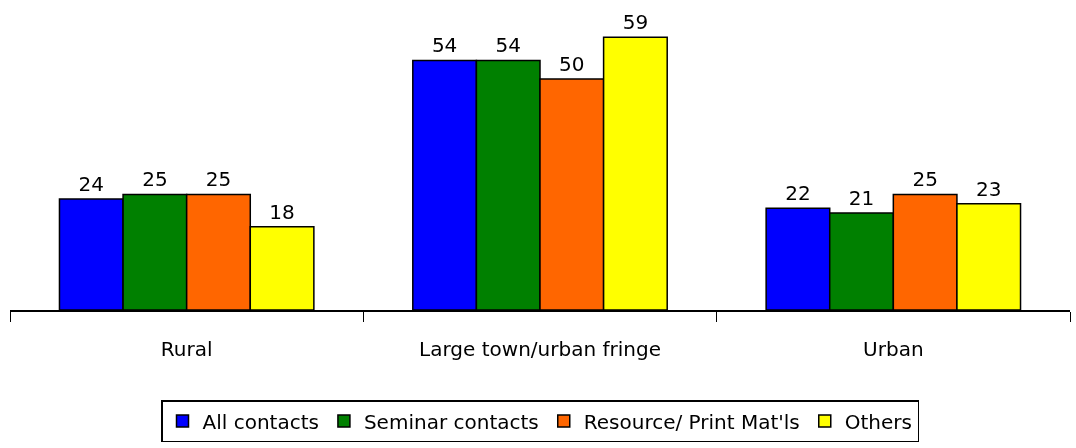  What do you see at coordinates (186, 348) in the screenshot?
I see `x-tick-label: Rural` at bounding box center [186, 348].